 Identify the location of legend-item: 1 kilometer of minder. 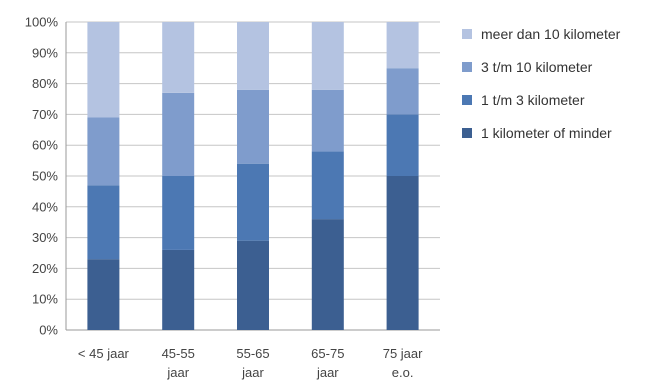
(541, 133).